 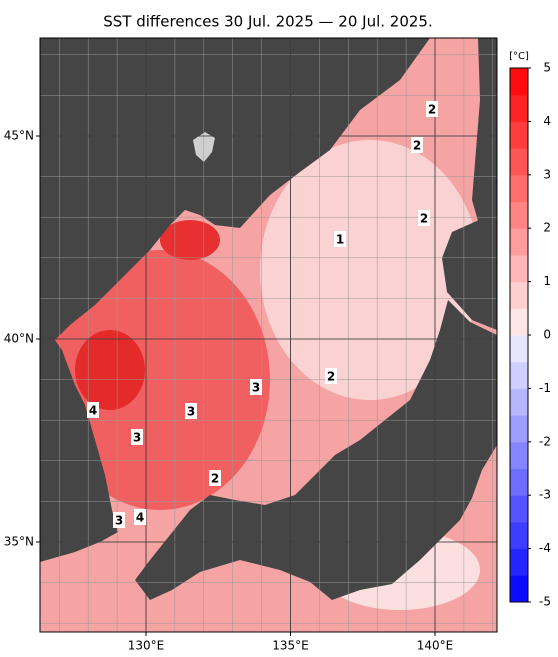 I want to click on colorbar-tick-label: -2, so click(x=545, y=441).